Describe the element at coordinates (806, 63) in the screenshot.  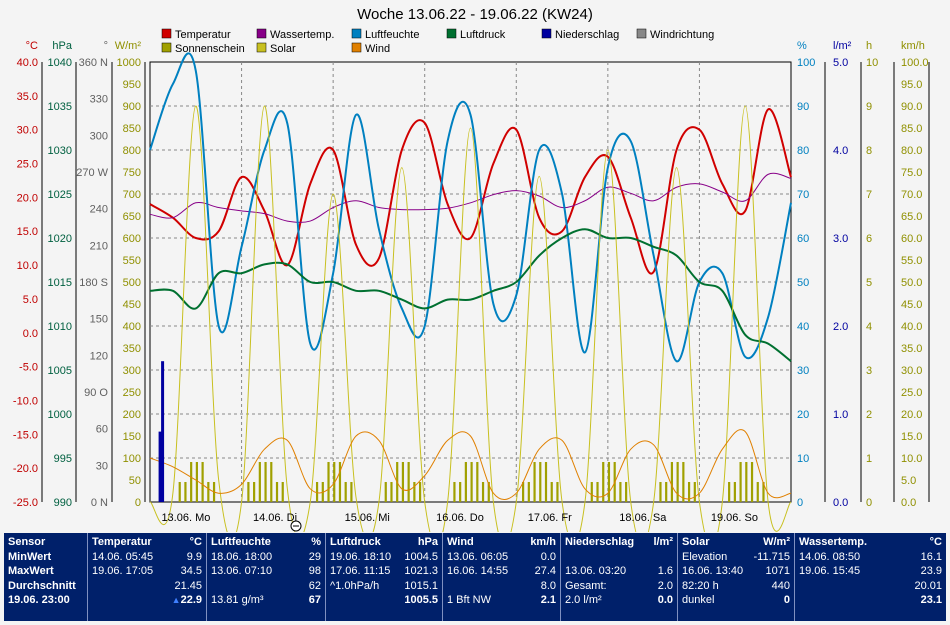
I see `axis-right-tick-0-0: 100` at that location.